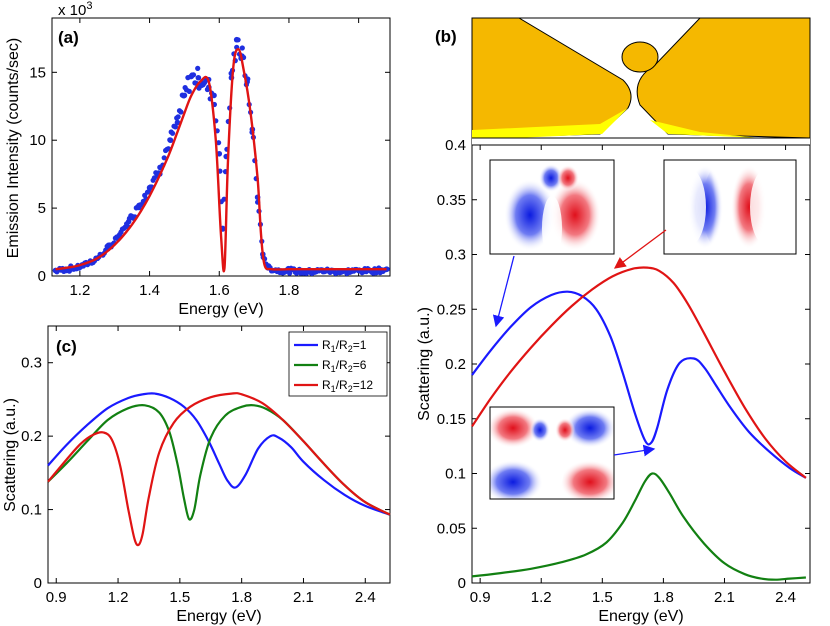  Describe the element at coordinates (68, 37) in the screenshot. I see `panel-a-label: (a)` at that location.